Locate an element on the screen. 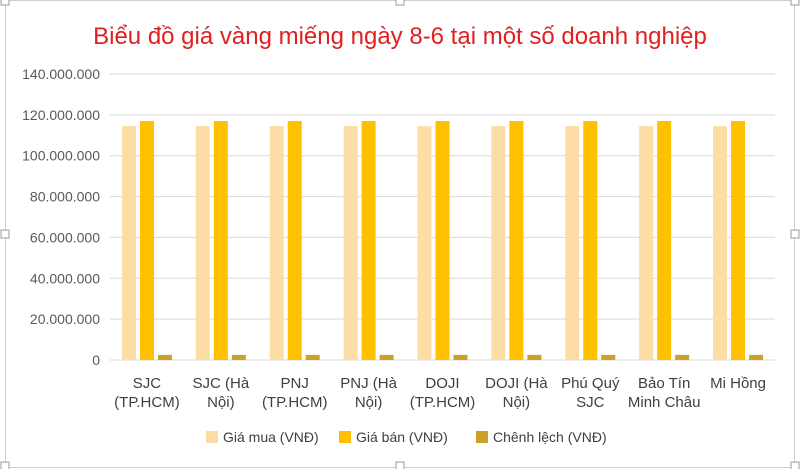 The image size is (800, 469). x-tick-label: Phú Quý is located at coordinates (590, 383).